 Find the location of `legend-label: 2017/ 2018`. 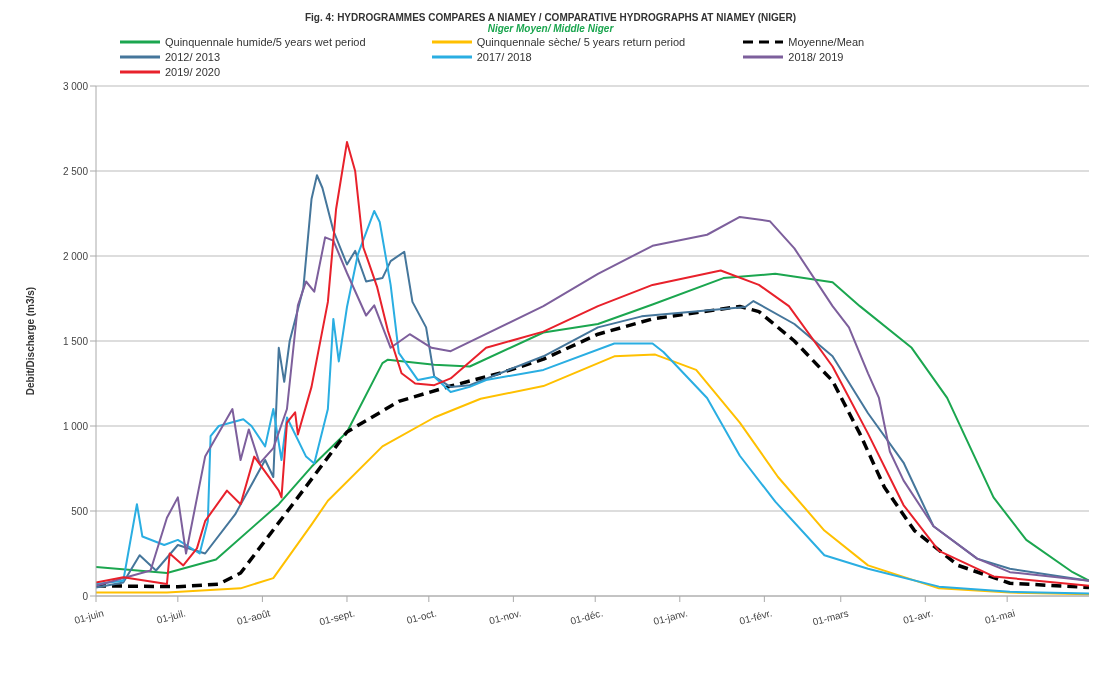

legend-label: 2017/ 2018 is located at coordinates (504, 57).